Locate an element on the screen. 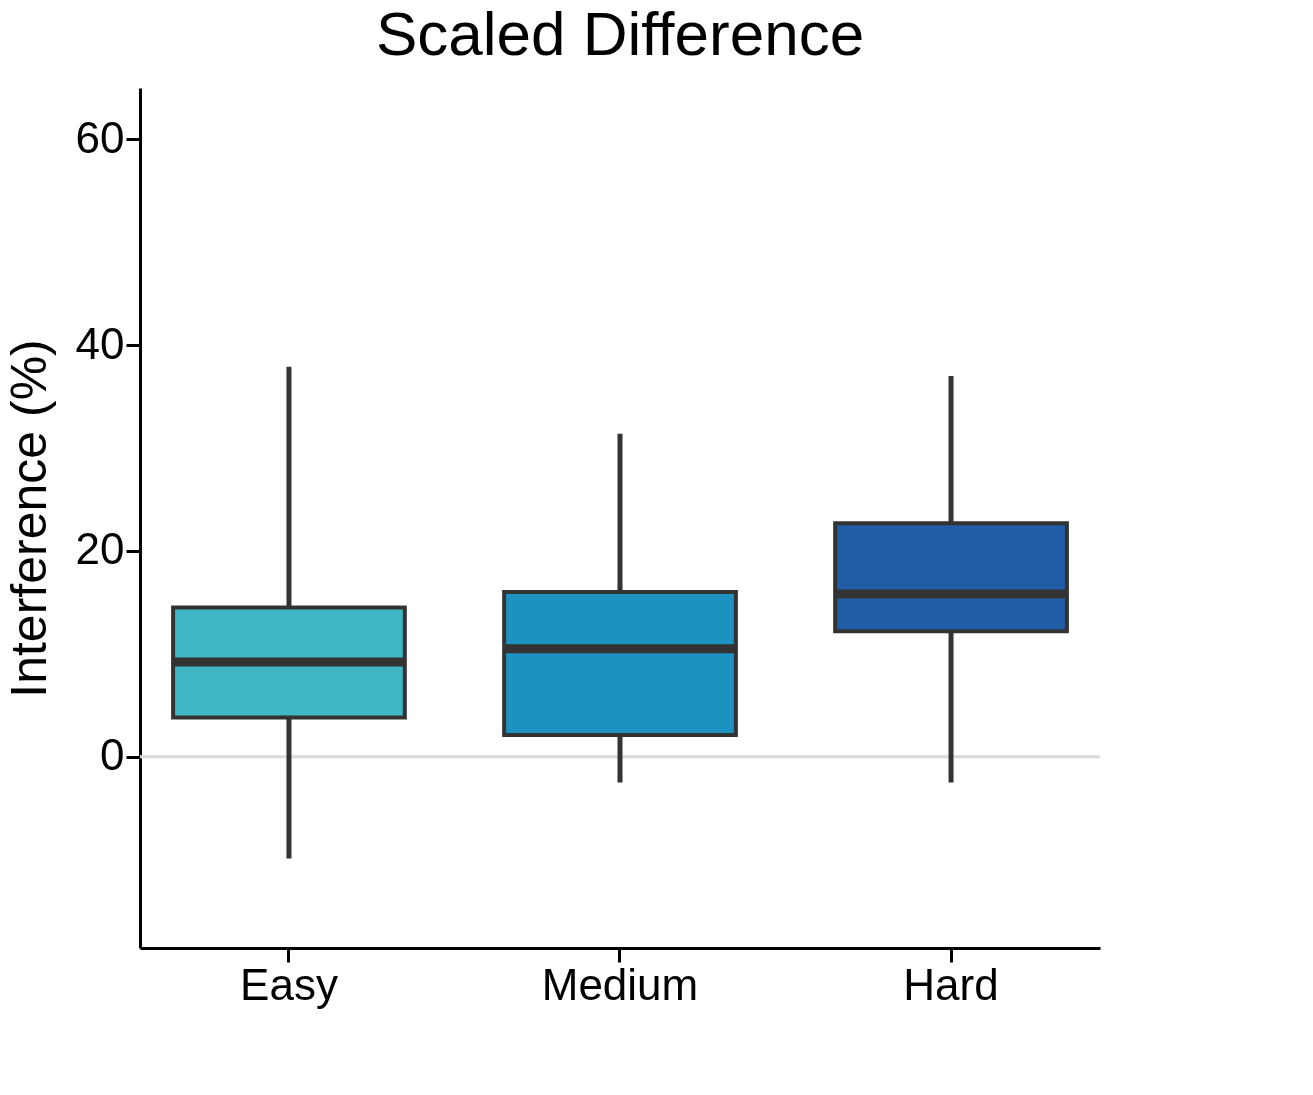  chart-title: Scaled Difference is located at coordinates (620, 34).